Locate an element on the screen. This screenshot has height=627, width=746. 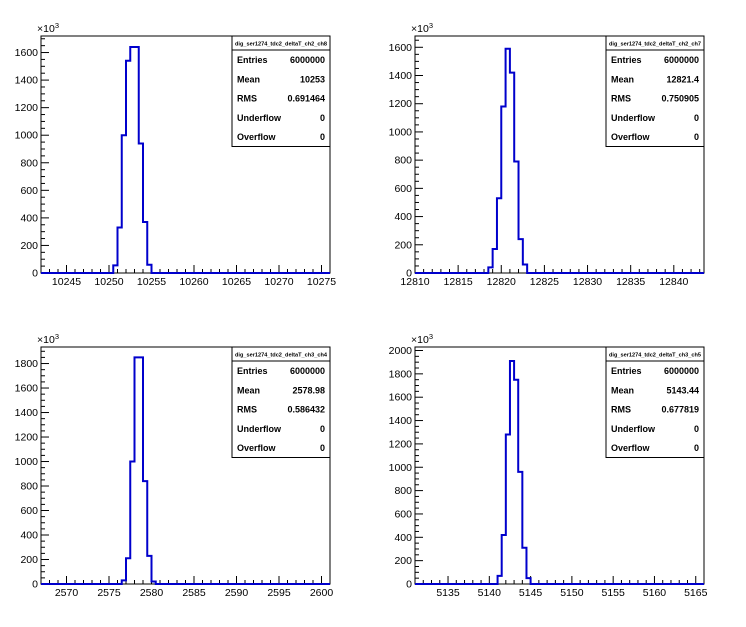
stats-value: 0.586432 is located at coordinates (306, 410).